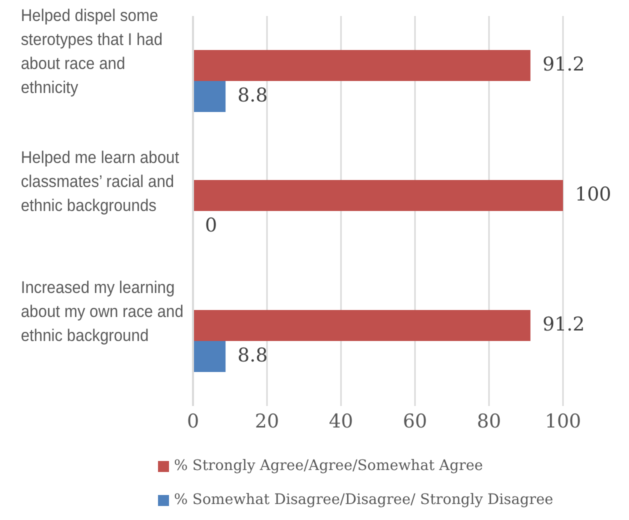  I want to click on x-tick-label: 60, so click(415, 421).